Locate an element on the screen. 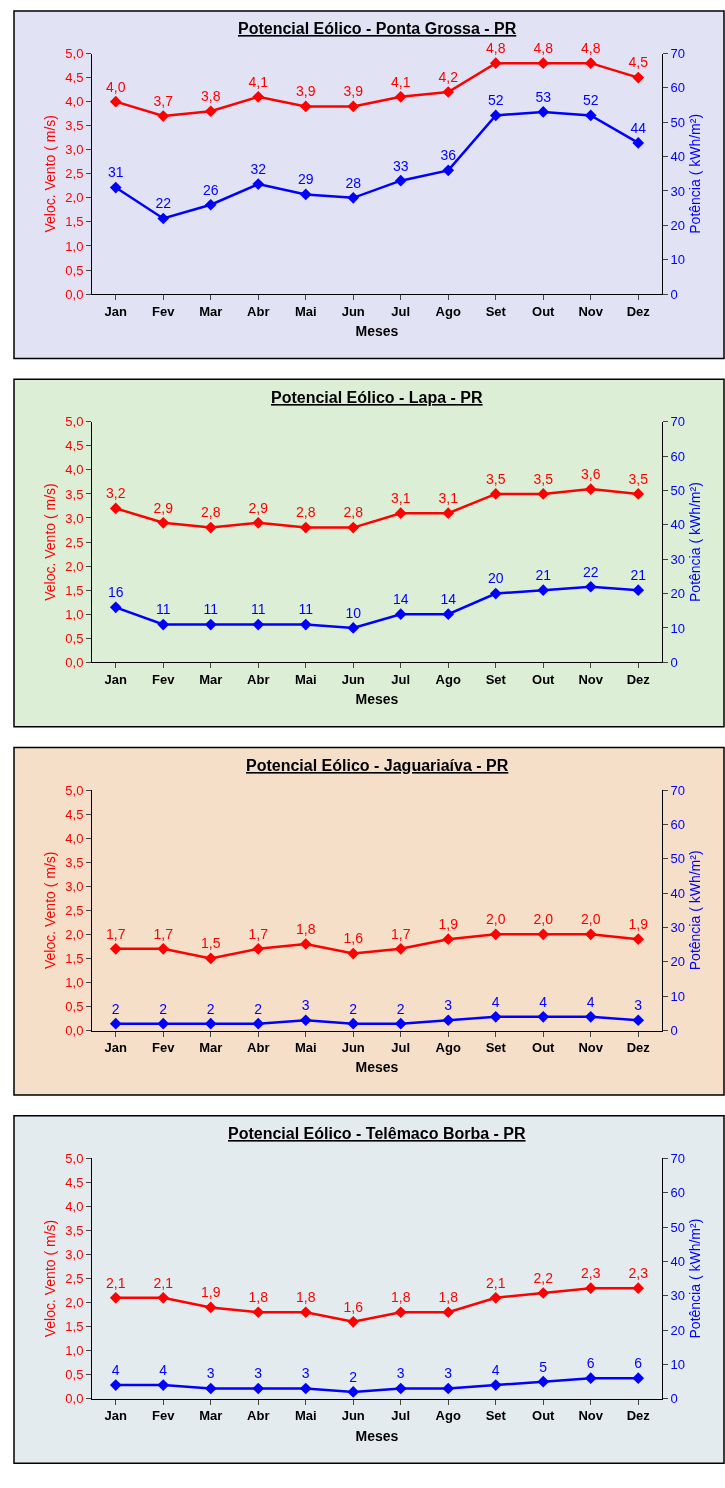  data-label: 4,8 is located at coordinates (543, 48).